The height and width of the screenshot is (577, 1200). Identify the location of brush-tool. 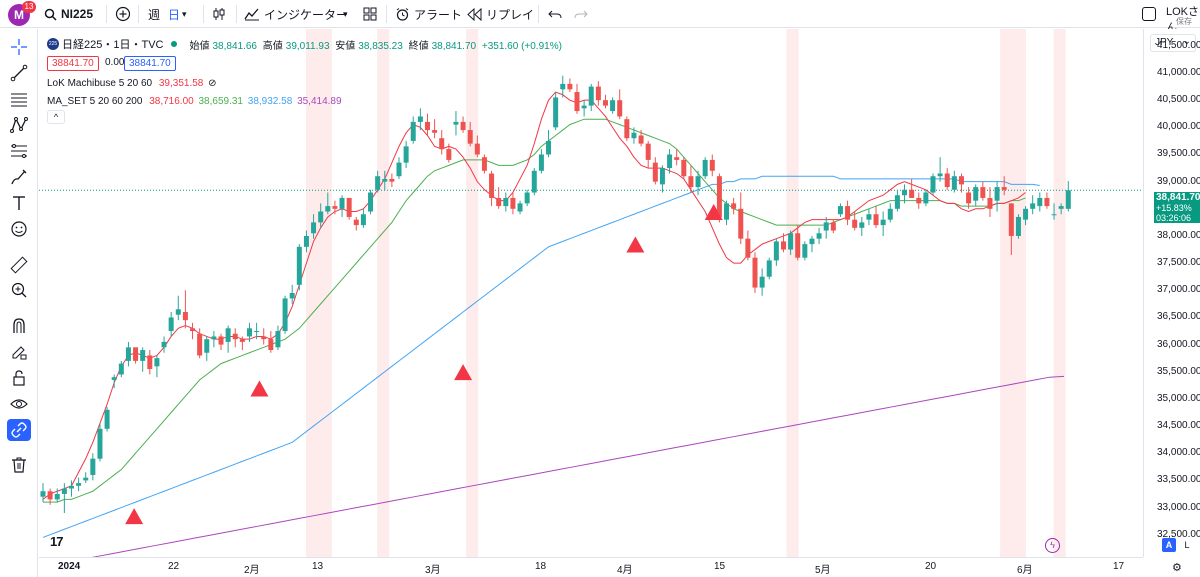
(19, 177).